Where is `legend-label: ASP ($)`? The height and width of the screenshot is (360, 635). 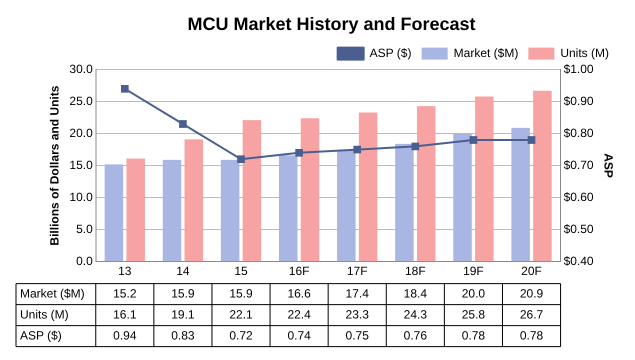
legend-label: ASP ($) is located at coordinates (391, 53).